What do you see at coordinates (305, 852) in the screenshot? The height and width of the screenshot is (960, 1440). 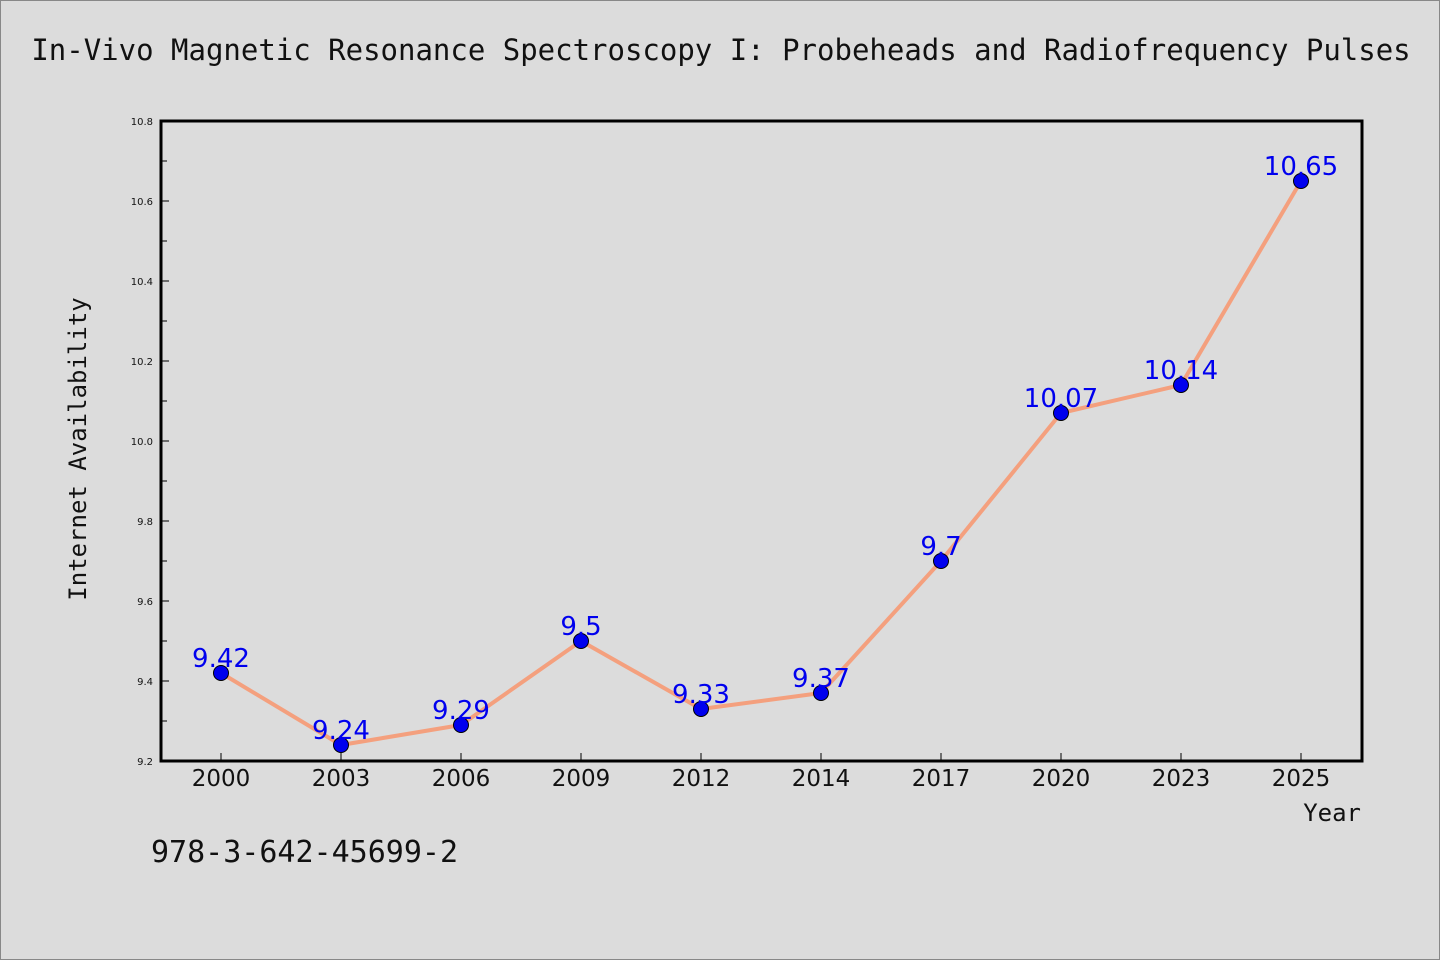 I see `footer-note: 978-3-642-45699-2` at bounding box center [305, 852].